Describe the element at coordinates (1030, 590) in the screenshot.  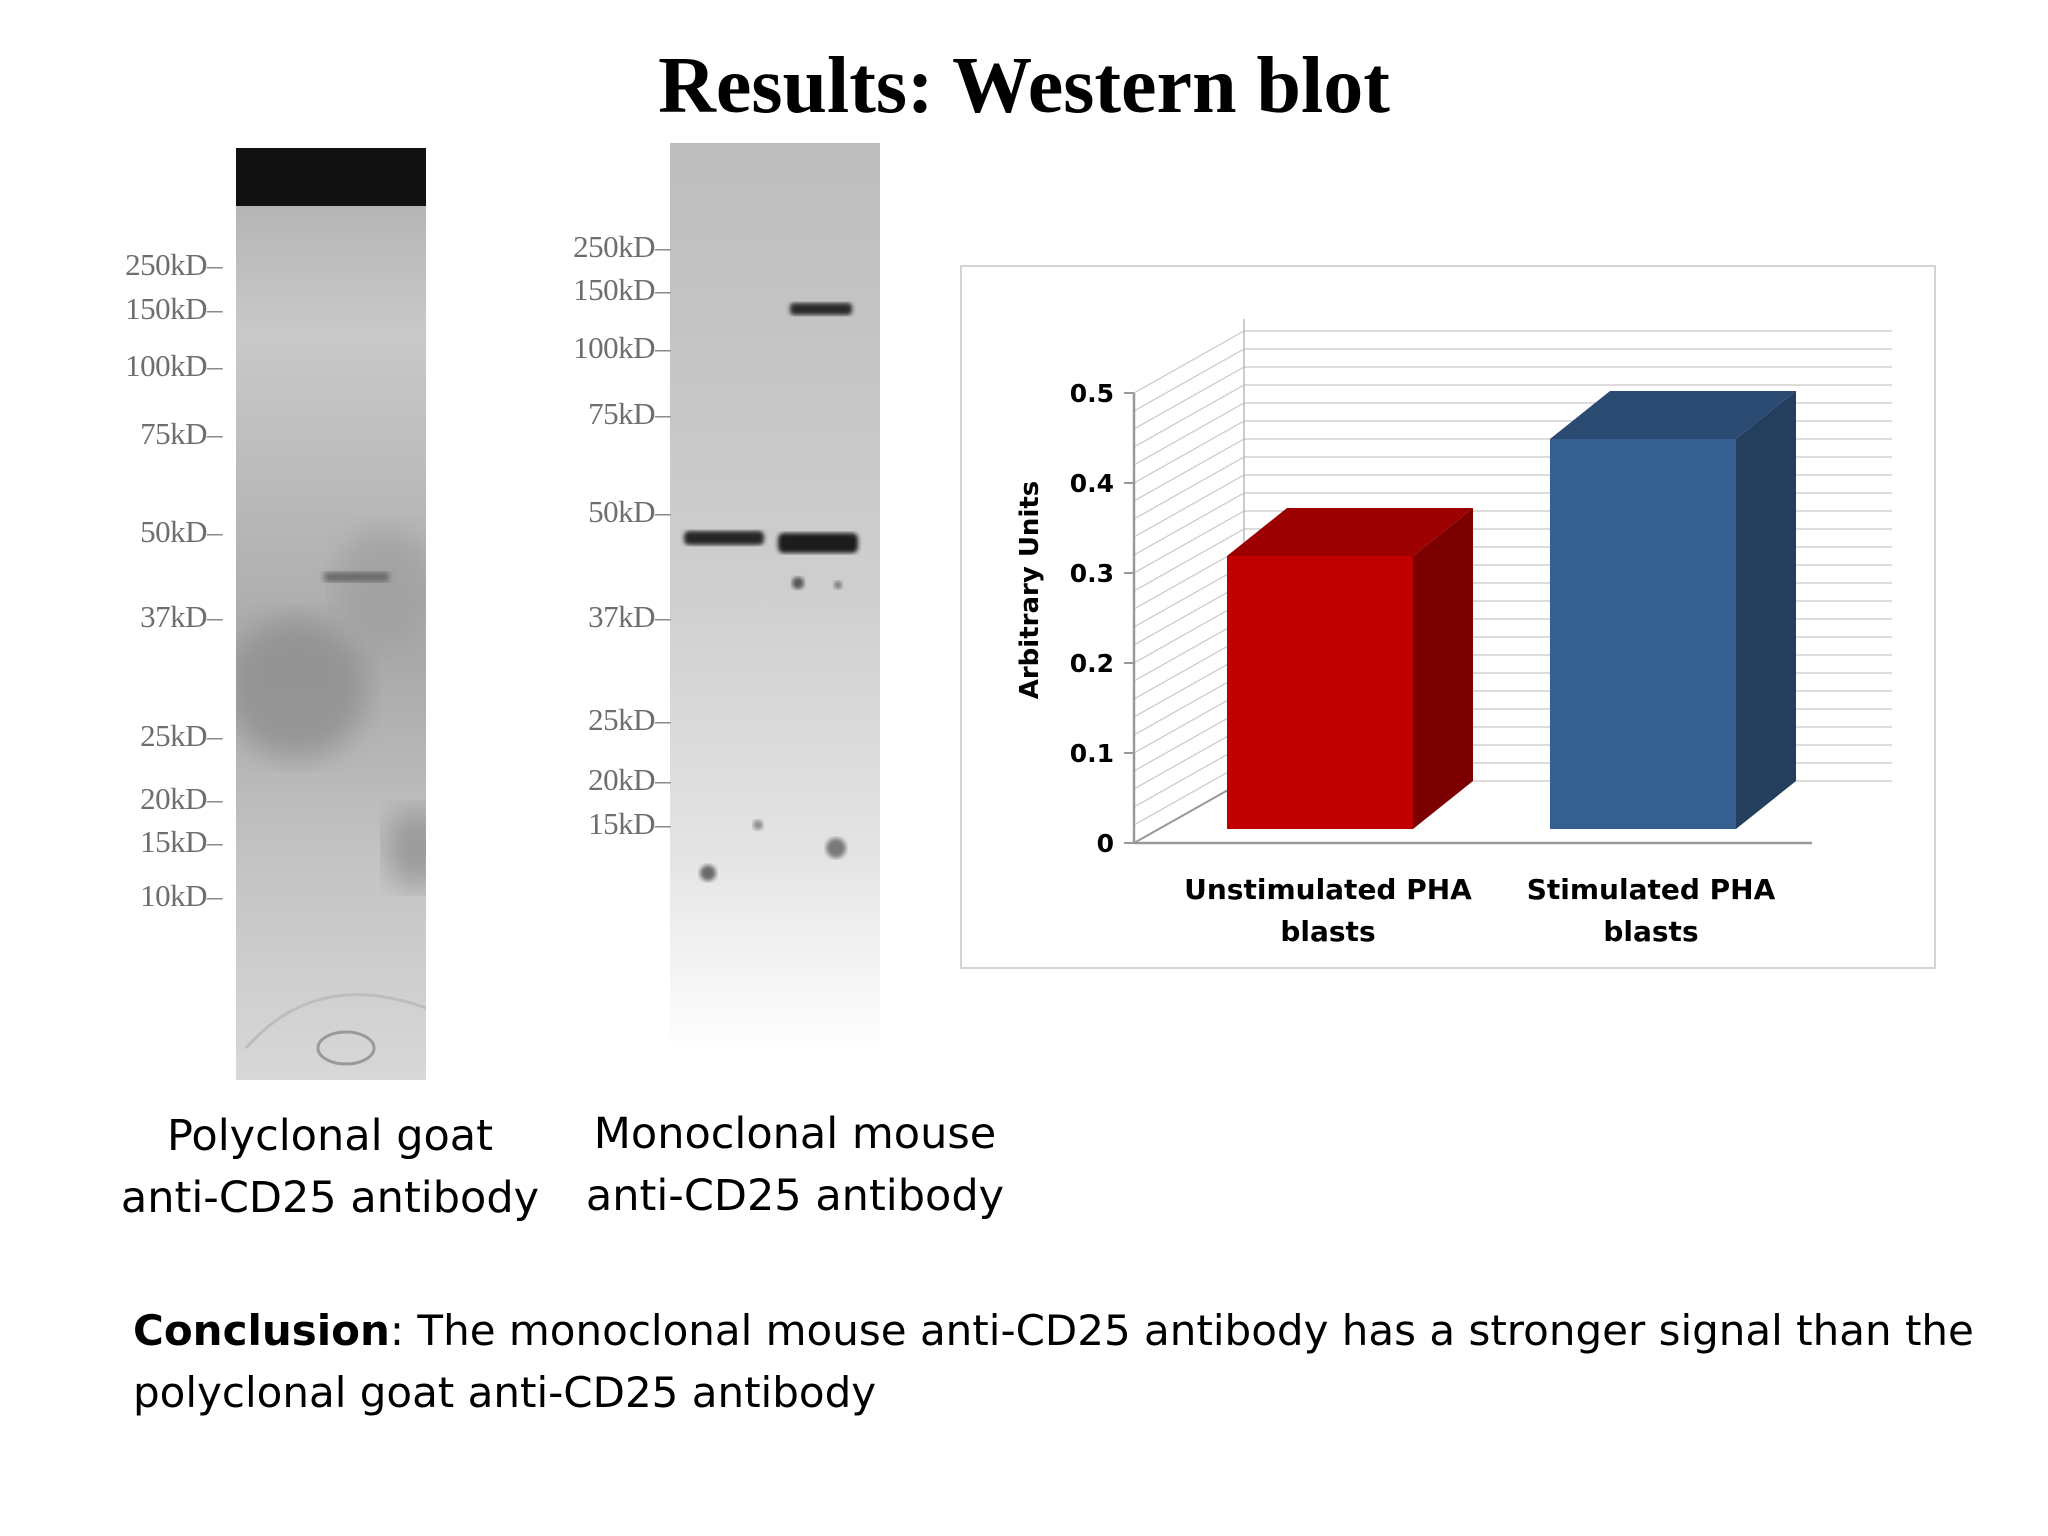
I see `y-axis-title: Arbitrary Units` at that location.